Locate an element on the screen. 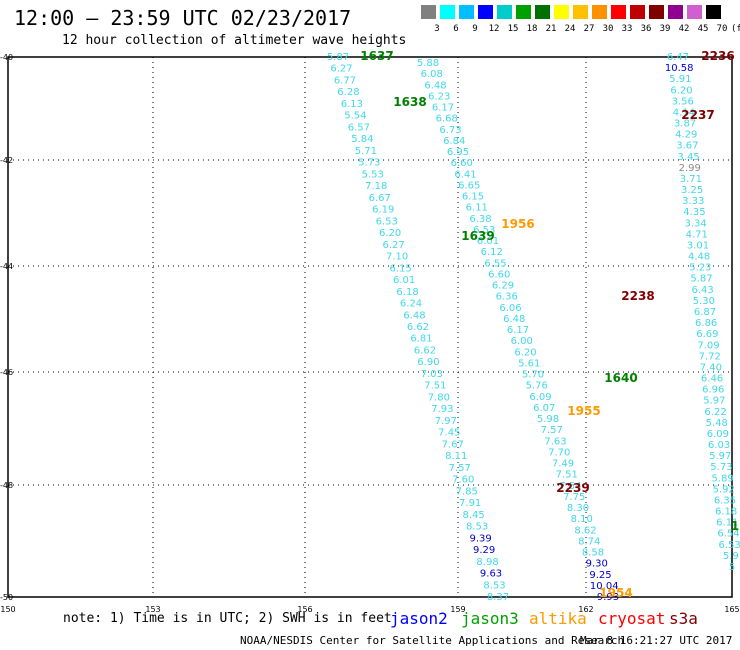 This screenshot has width=740, height=650. swh-value: 5.87 is located at coordinates (338, 57).